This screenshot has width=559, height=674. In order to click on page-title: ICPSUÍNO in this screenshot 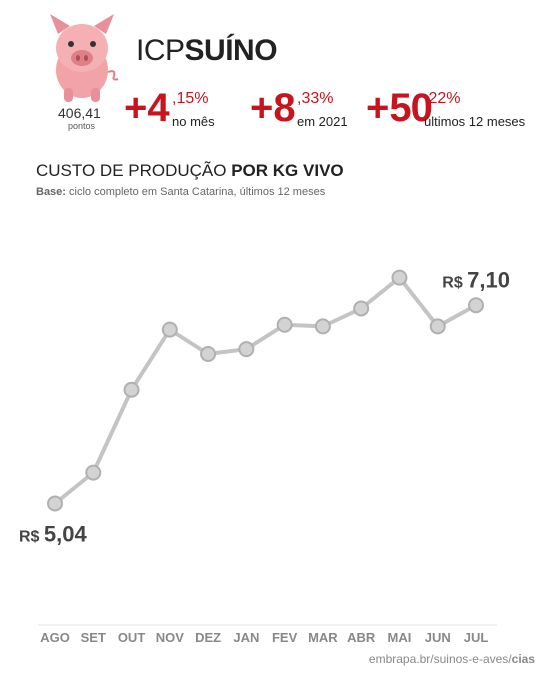, I will do `click(207, 51)`.